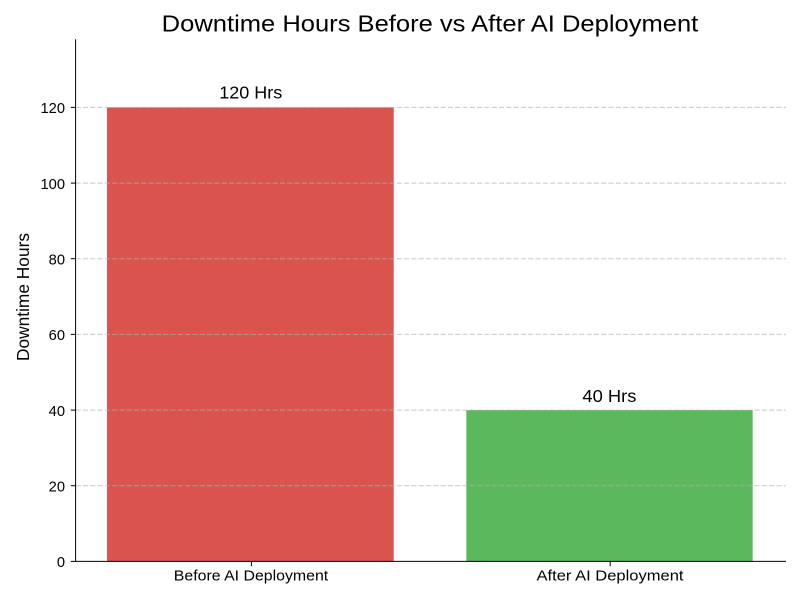  I want to click on svg-text: 40 Hrs, so click(609, 396).